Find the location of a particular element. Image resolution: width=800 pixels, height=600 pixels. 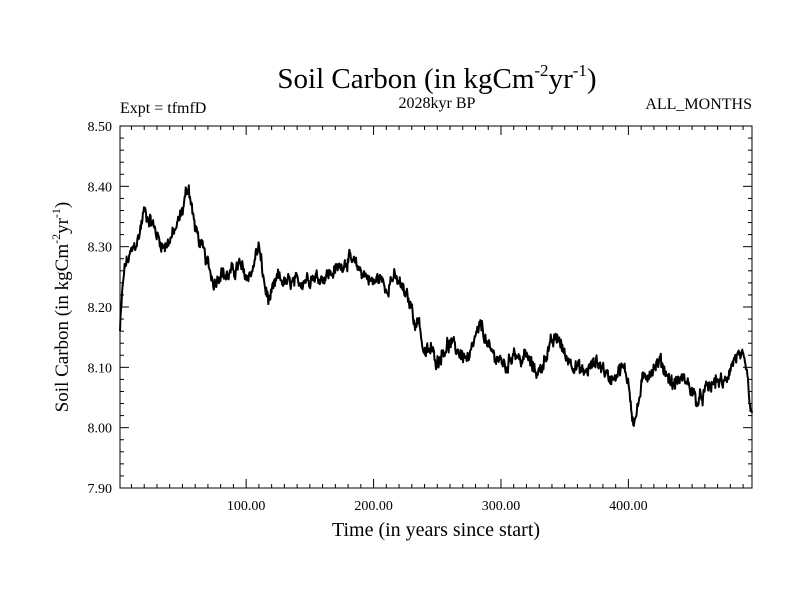

x-tick-label: 200.00 is located at coordinates (373, 506).